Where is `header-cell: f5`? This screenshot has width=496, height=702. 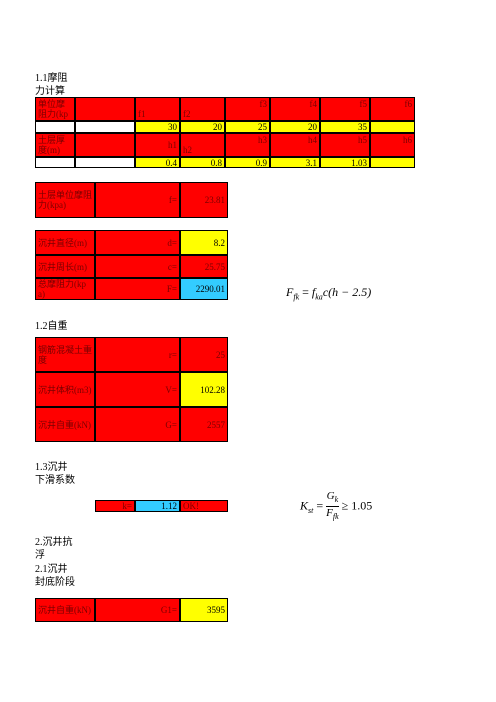 header-cell: f5 is located at coordinates (345, 109).